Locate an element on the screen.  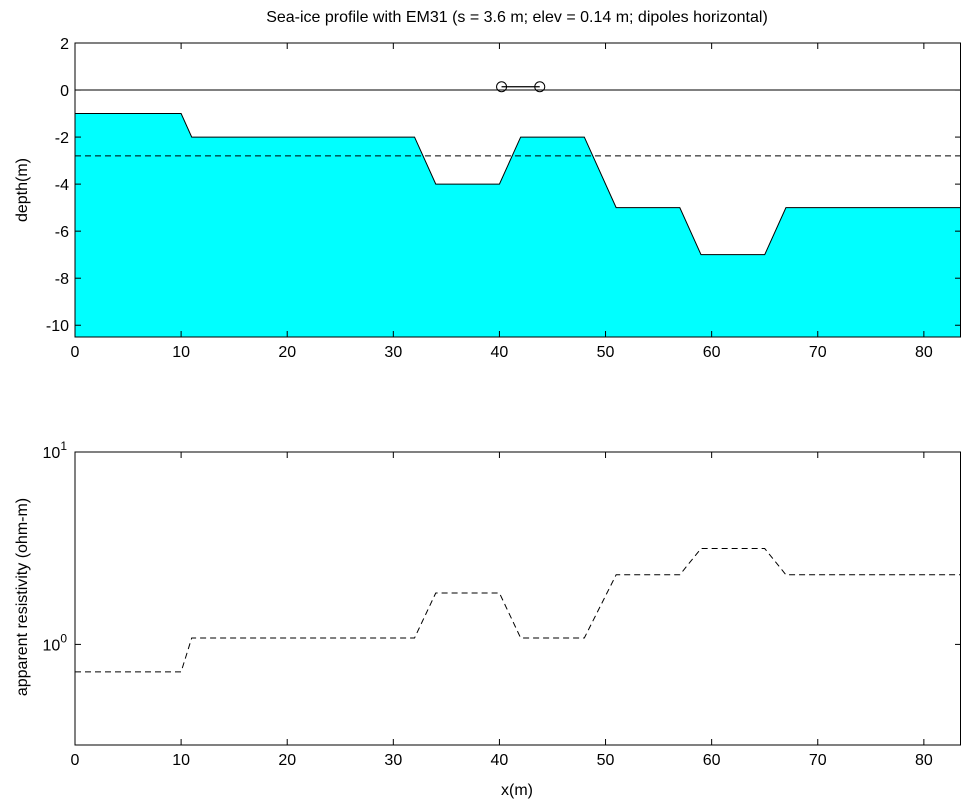
bottom-y-axis-label: apparent resistivity (ohm-m) is located at coordinates (22, 597).